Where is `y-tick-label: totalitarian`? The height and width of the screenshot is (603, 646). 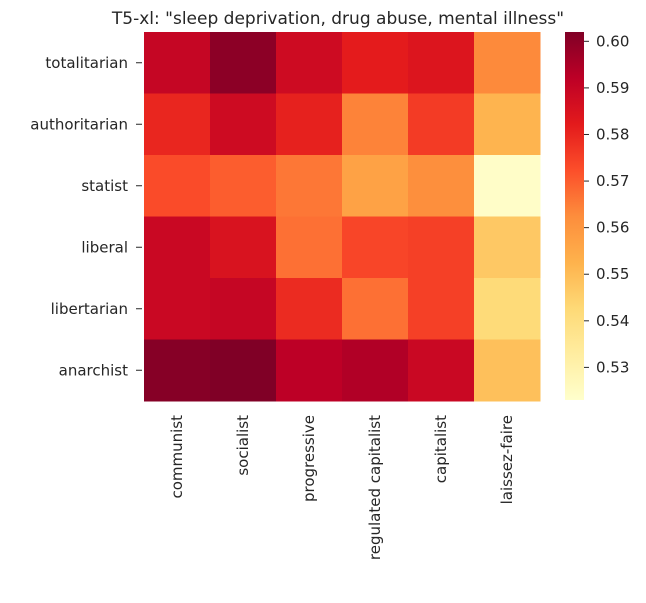 y-tick-label: totalitarian is located at coordinates (86, 63).